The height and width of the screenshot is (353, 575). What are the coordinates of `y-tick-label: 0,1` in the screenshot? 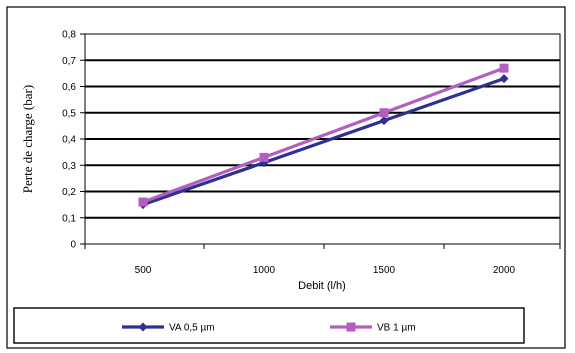 It's located at (69, 218).